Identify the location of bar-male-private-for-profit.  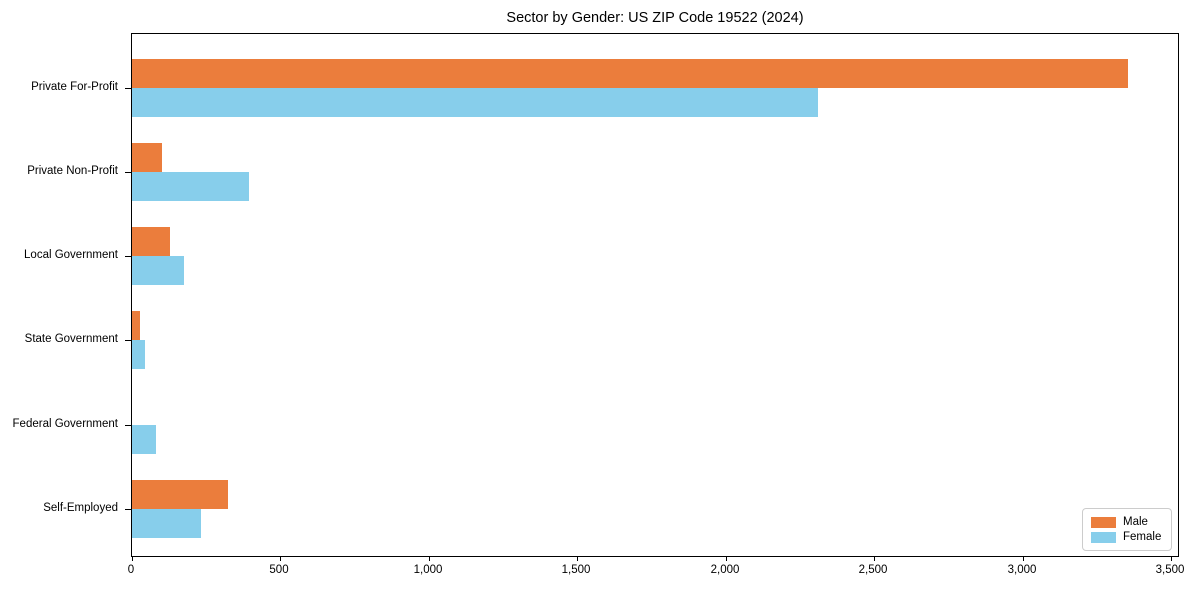
(630, 73).